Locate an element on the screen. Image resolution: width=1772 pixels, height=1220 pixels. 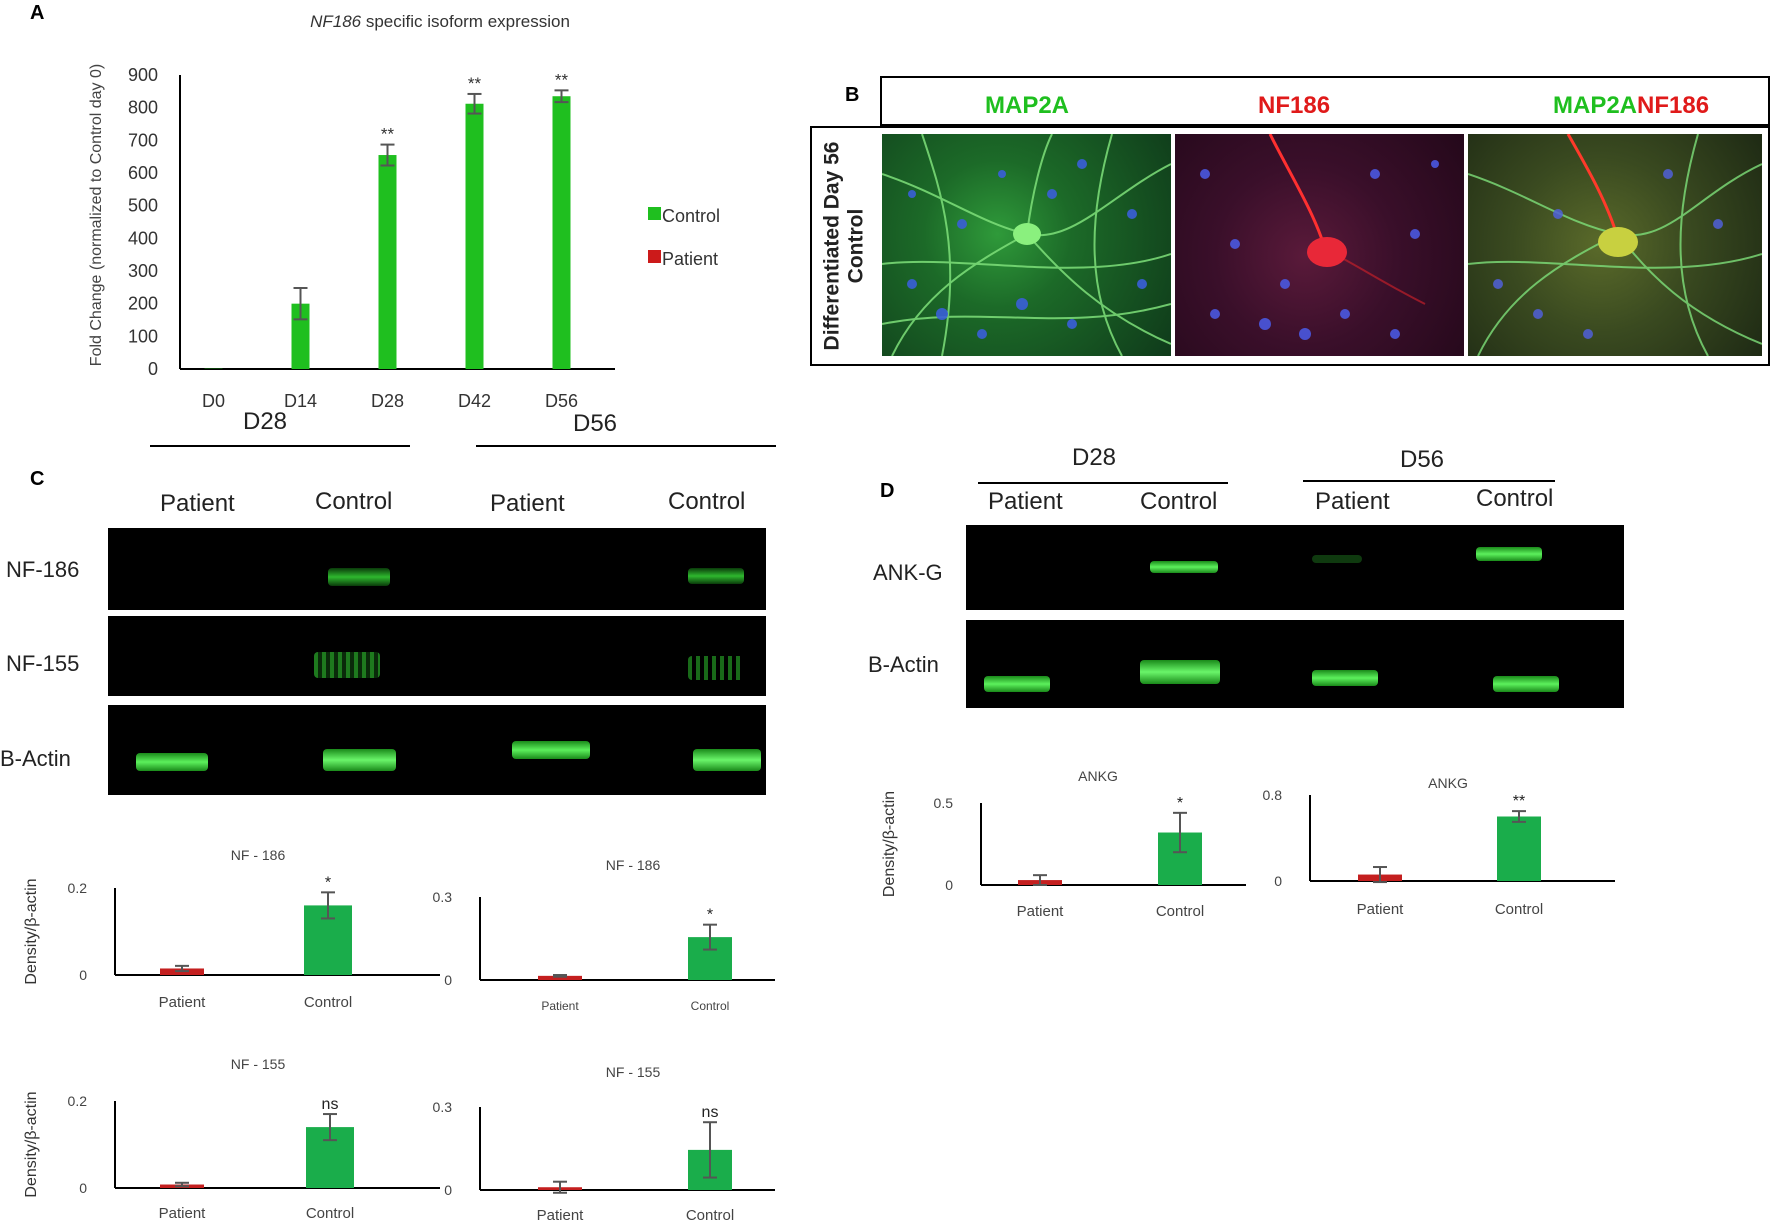
x-tick-label: D28 is located at coordinates (387, 401).